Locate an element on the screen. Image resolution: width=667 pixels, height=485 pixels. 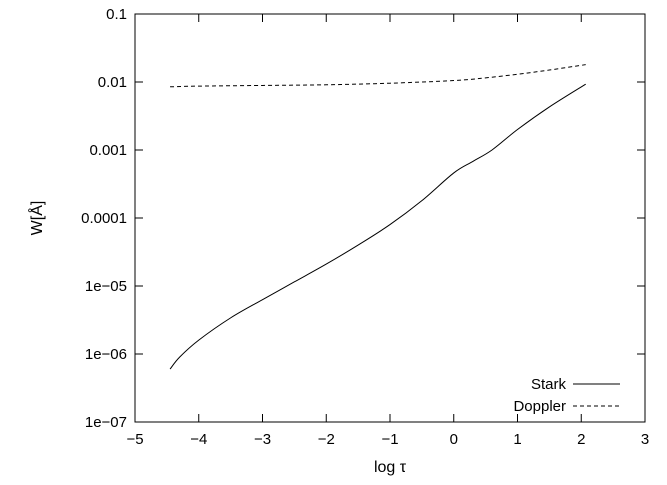
y-tick-label: 0.001 is located at coordinates (108, 150).